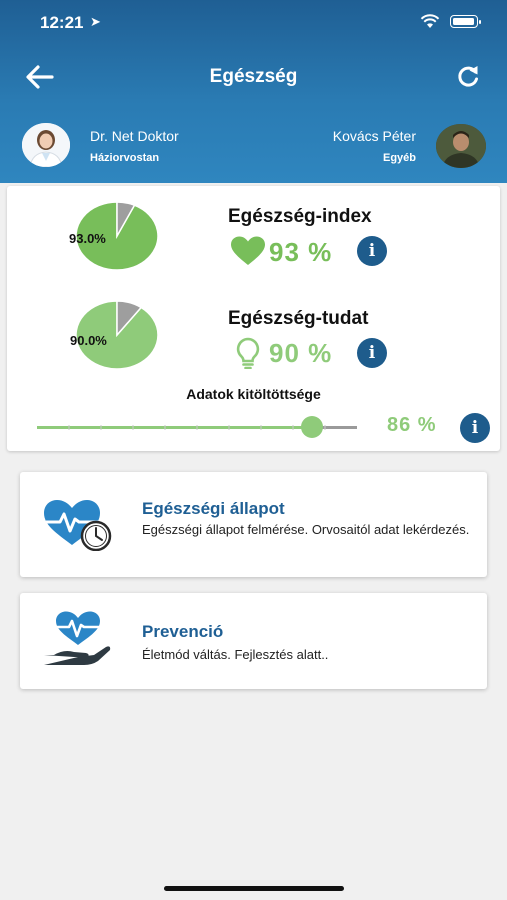 The width and height of the screenshot is (507, 900). I want to click on status-bar: 12:21 ➤, so click(253, 22).